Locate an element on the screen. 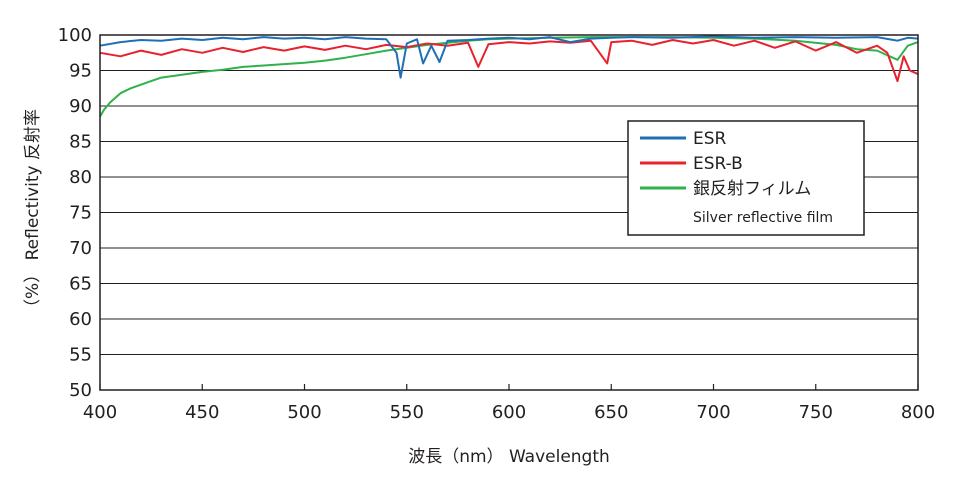 Image resolution: width=975 pixels, height=487 pixels. legend-label-esr-b: ESR-B is located at coordinates (718, 164).